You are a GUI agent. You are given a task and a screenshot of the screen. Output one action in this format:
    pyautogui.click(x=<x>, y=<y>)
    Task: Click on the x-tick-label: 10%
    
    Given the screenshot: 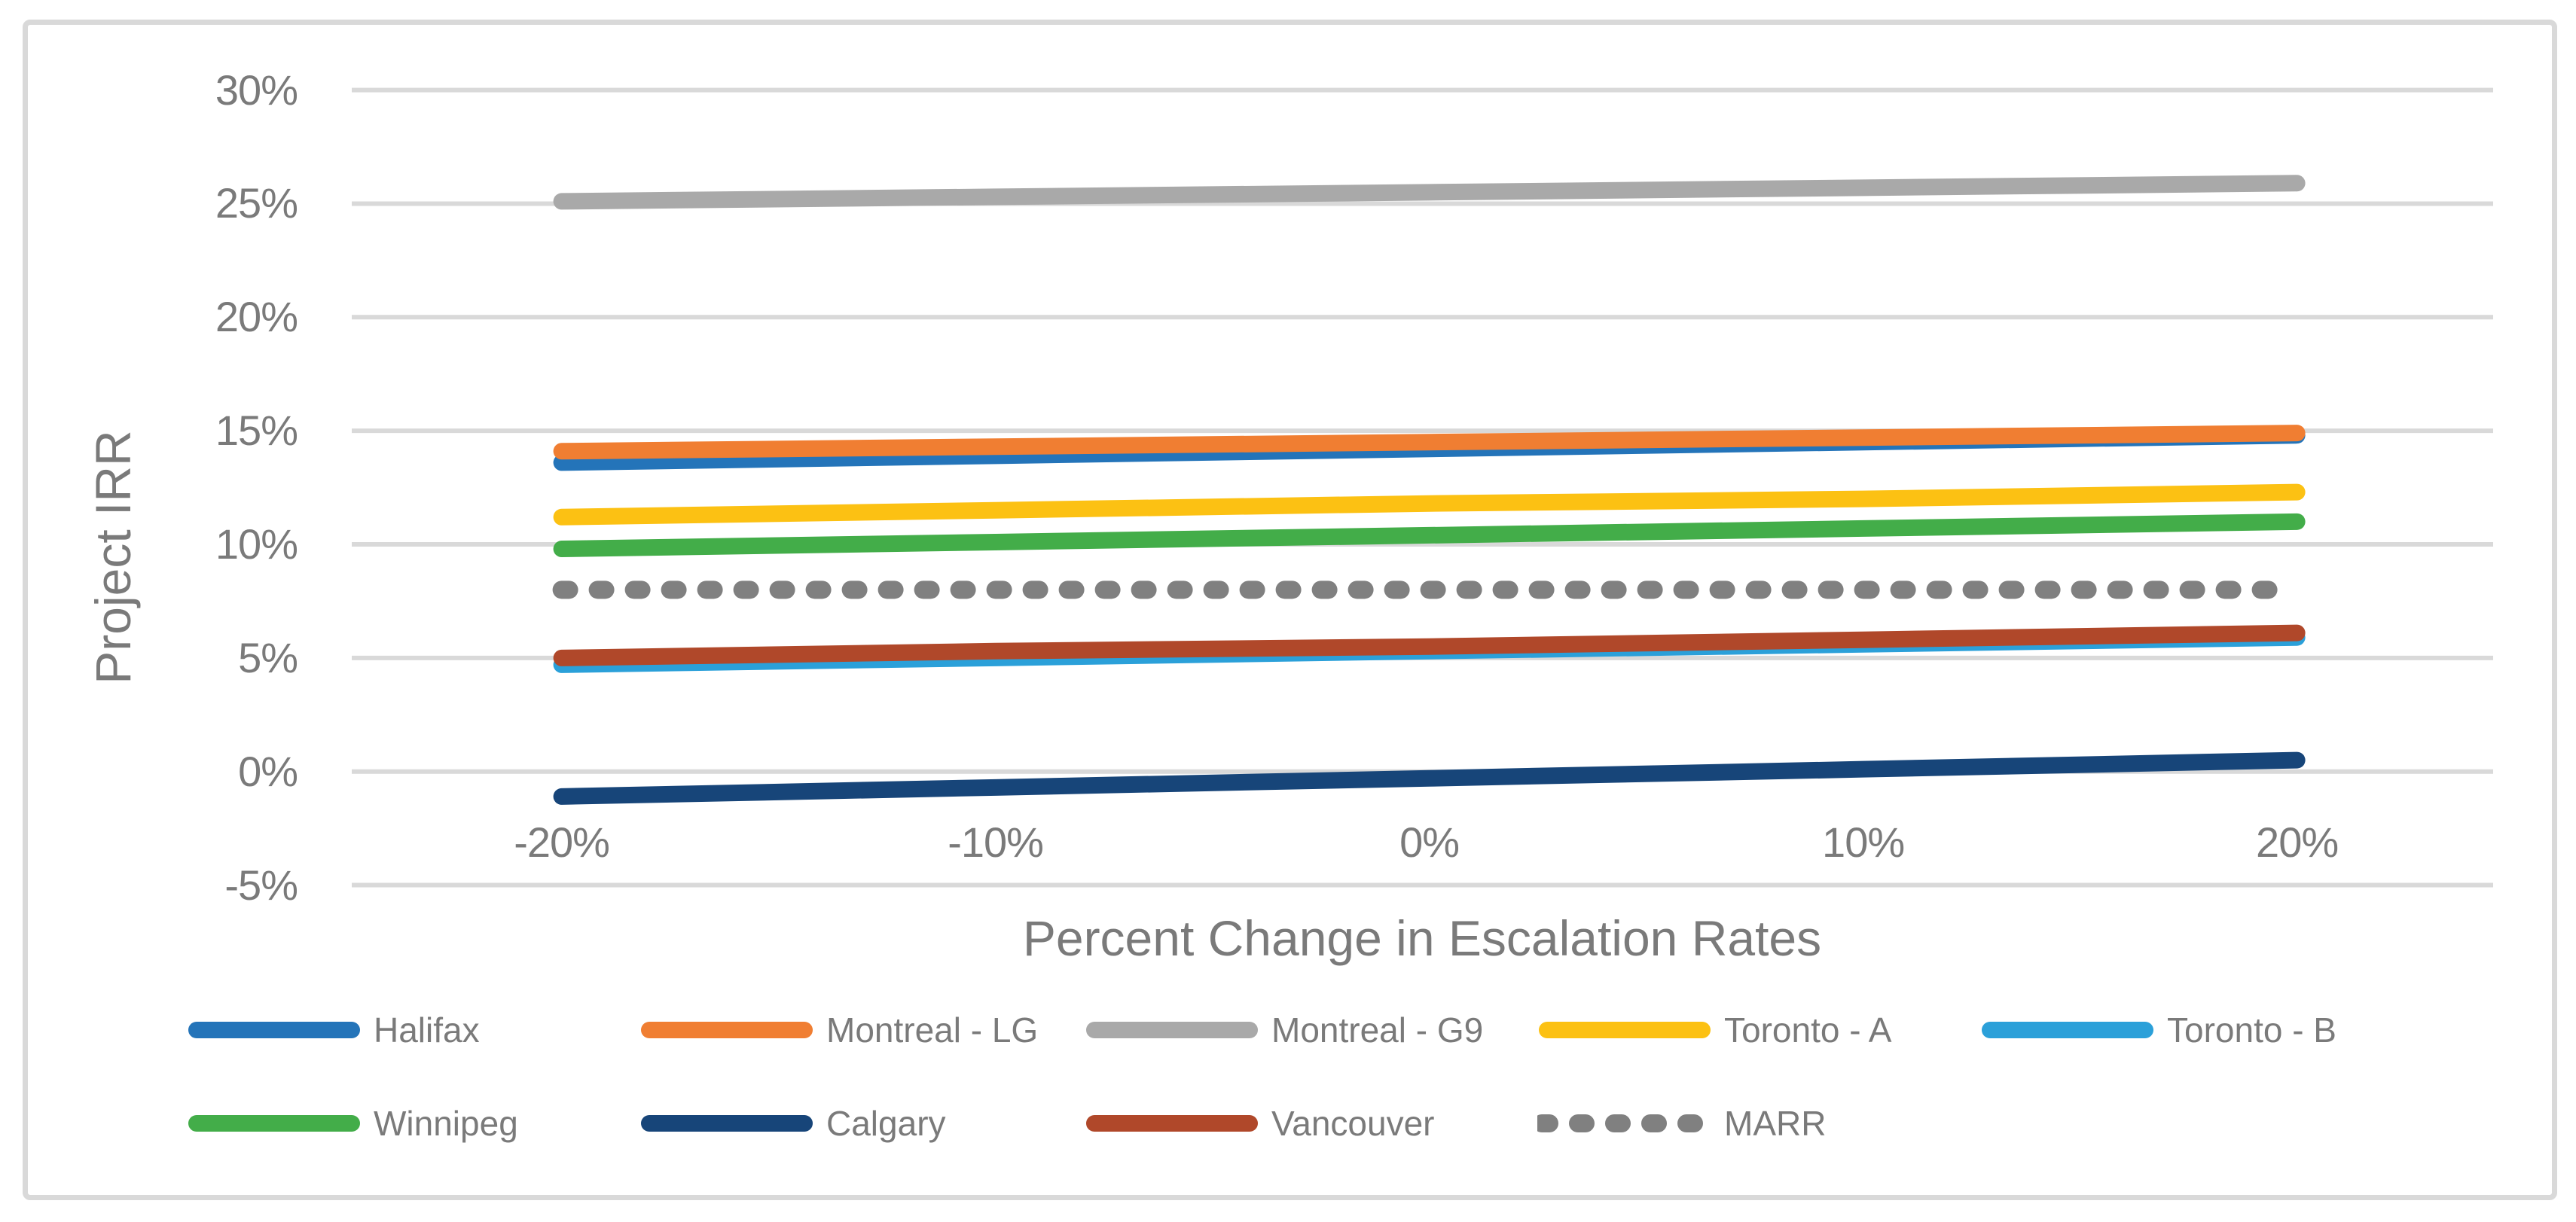 What is the action you would take?
    pyautogui.click(x=1864, y=842)
    